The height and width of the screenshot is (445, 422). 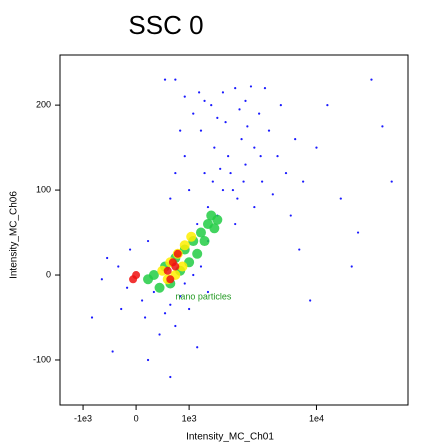 What do you see at coordinates (203, 296) in the screenshot?
I see `annotation: nano particles` at bounding box center [203, 296].